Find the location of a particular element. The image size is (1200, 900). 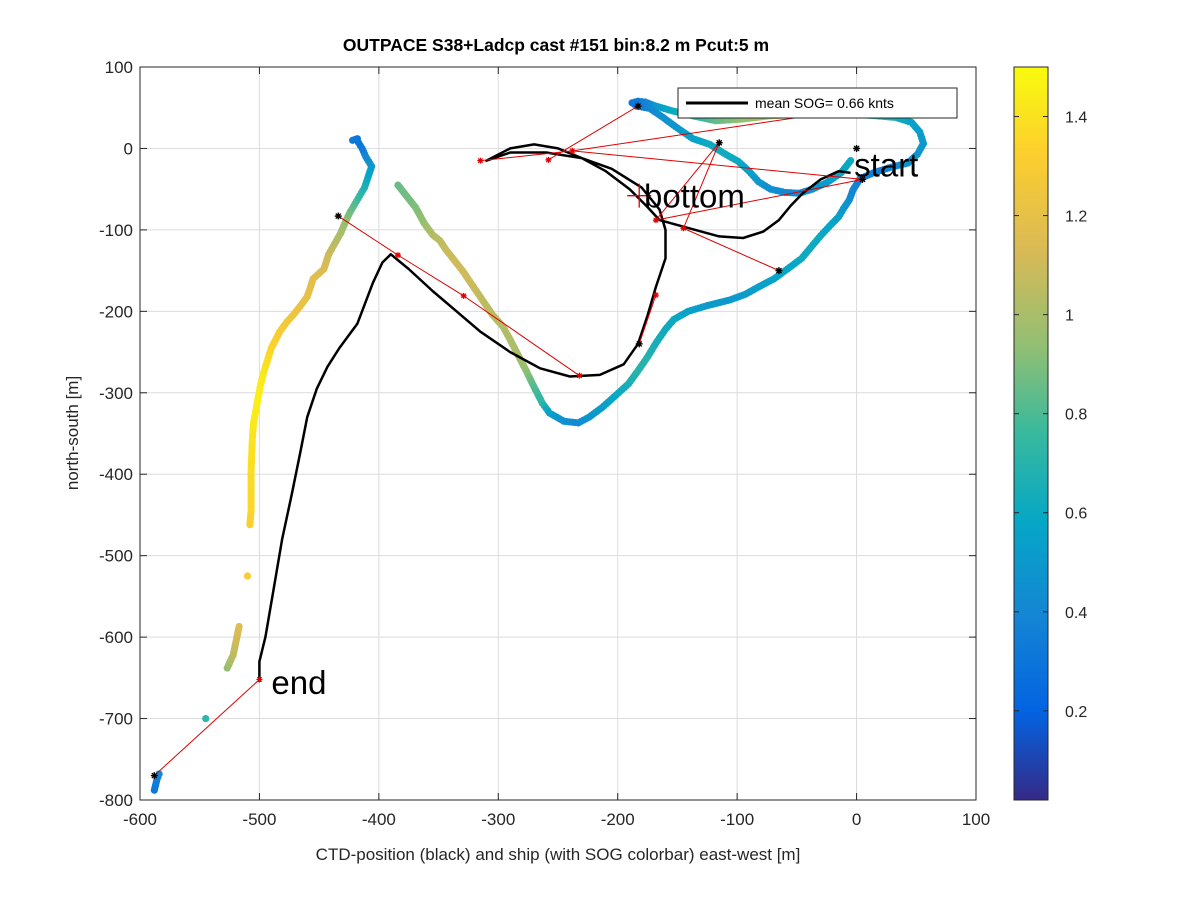

y-tick-label: -800 is located at coordinates (116, 800).